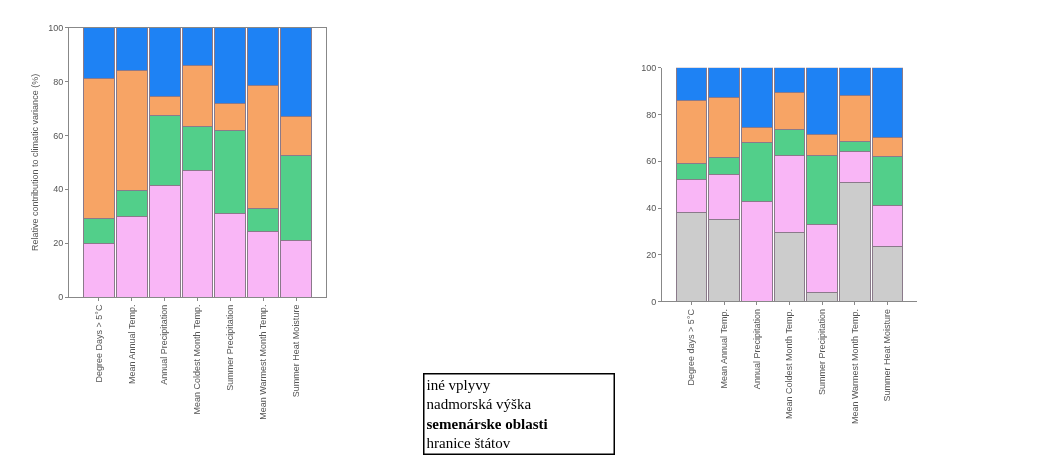  I want to click on text: iné vplyvy nadmorská výška semenárske oblasti hranice štátov, so click(487, 413).